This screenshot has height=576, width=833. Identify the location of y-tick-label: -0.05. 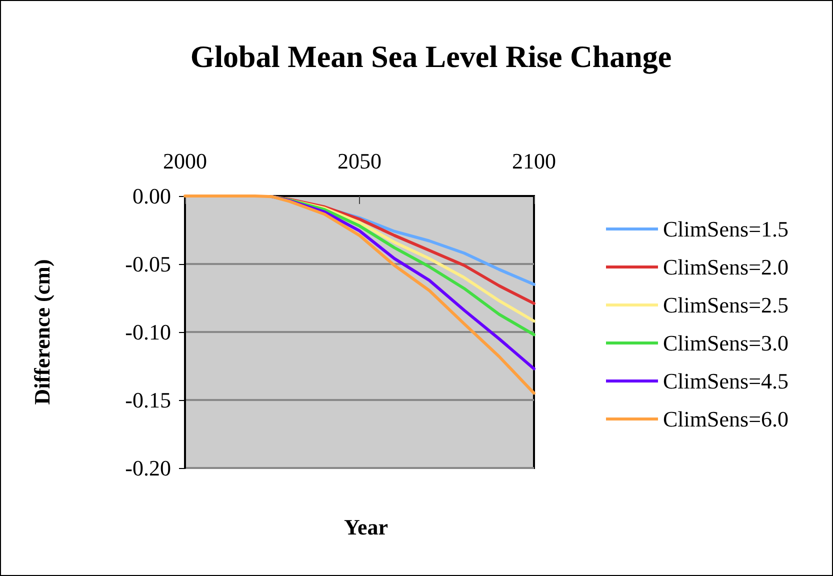
(148, 264).